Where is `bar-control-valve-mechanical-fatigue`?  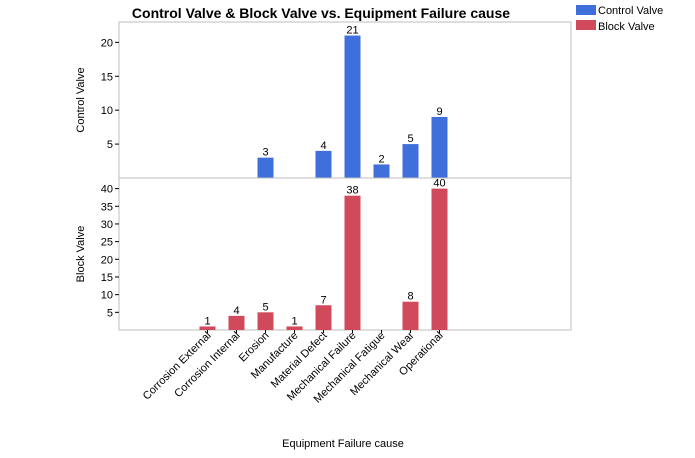 bar-control-valve-mechanical-fatigue is located at coordinates (381, 171).